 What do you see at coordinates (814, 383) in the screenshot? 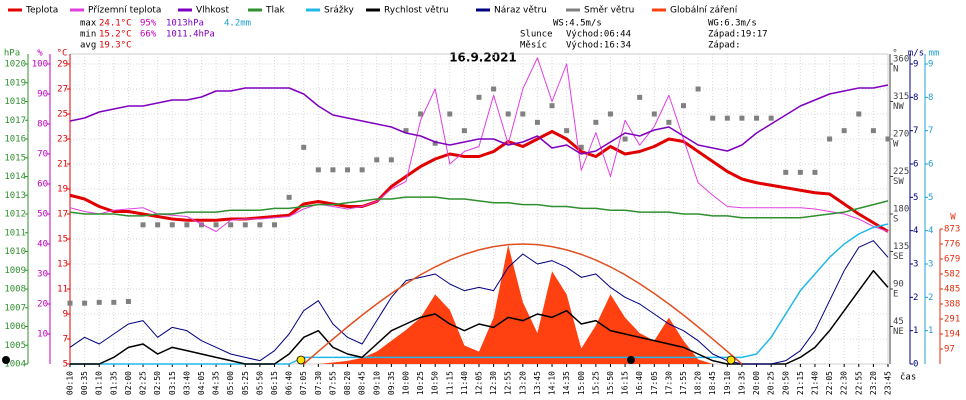
I see `x-tick-label: 21:40` at bounding box center [814, 383].